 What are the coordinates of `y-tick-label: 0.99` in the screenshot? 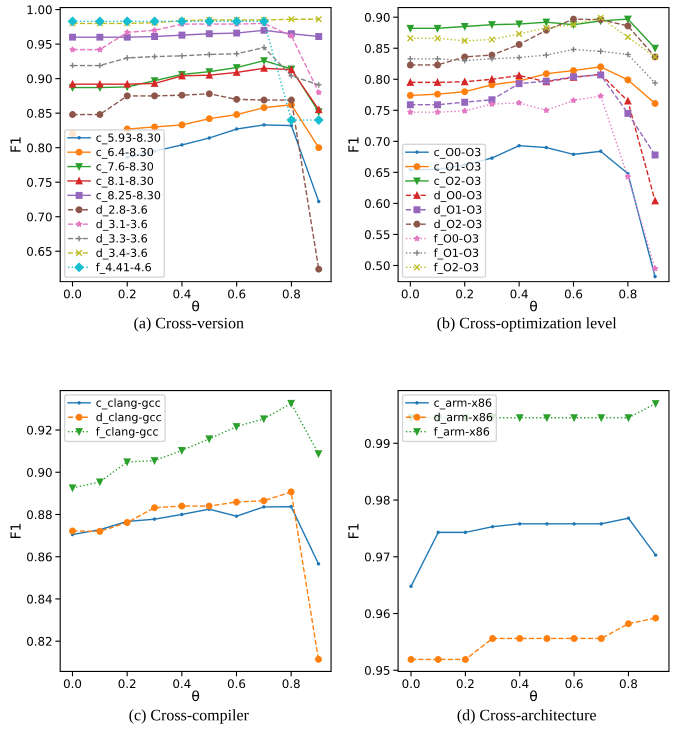 It's located at (377, 443).